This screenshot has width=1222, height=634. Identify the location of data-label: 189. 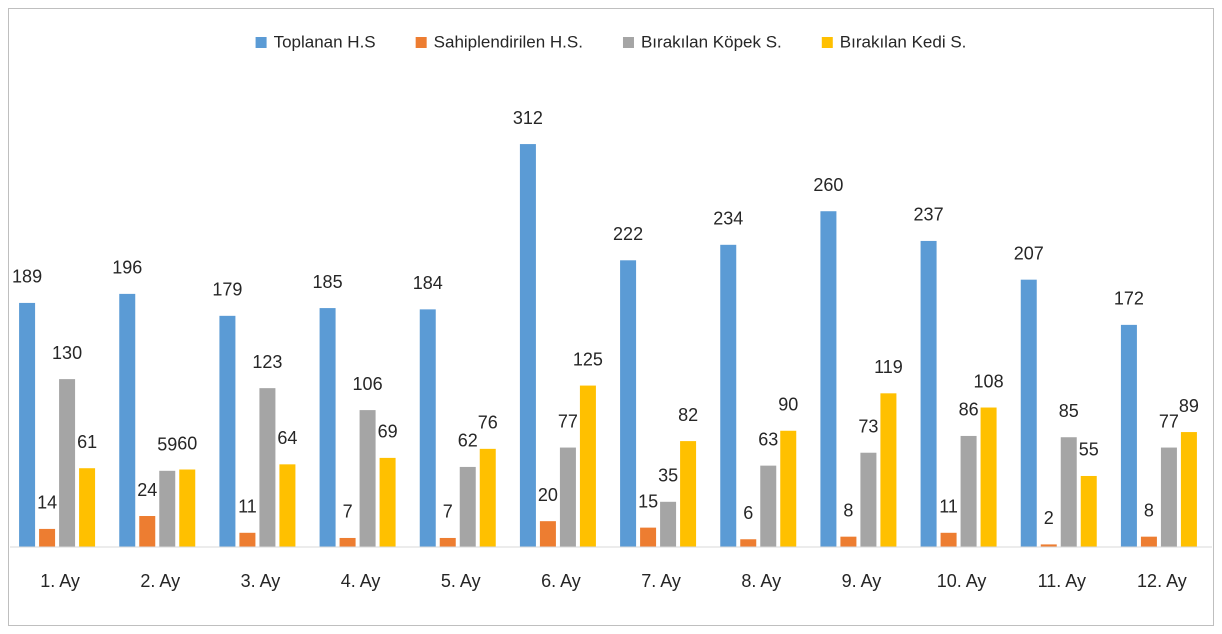
(27, 277).